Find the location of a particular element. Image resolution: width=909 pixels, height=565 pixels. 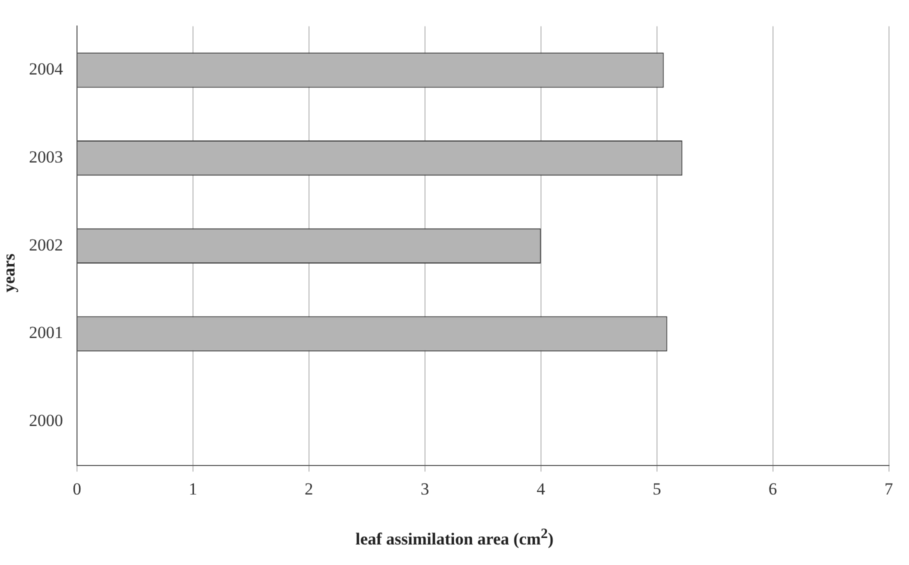

x-tick-label: 2 is located at coordinates (309, 488).